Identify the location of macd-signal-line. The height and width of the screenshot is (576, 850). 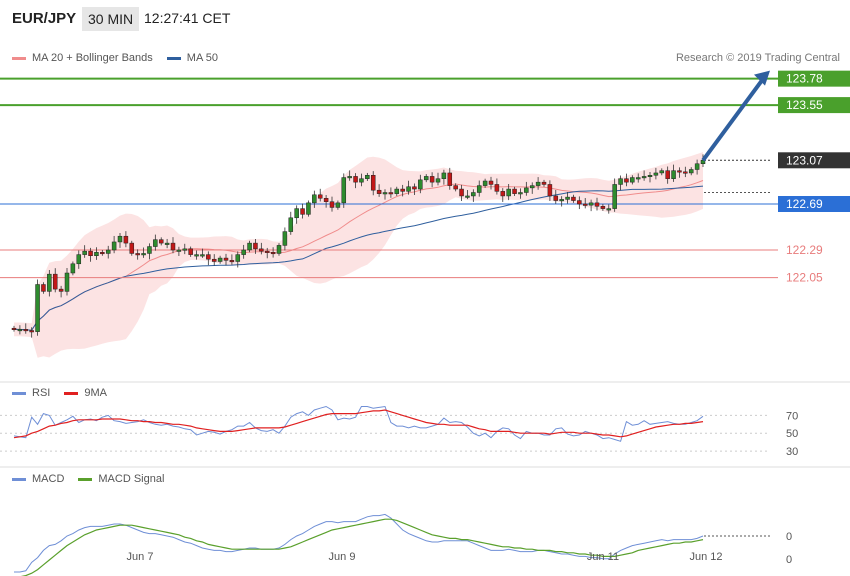
(362, 547).